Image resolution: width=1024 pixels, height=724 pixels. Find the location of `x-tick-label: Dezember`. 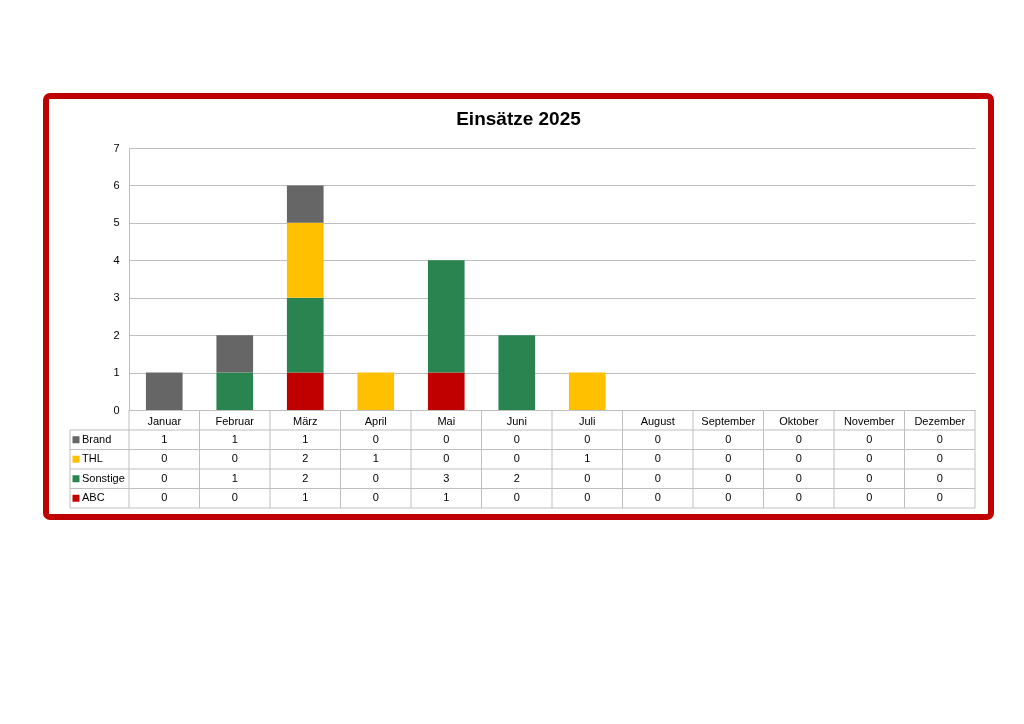

x-tick-label: Dezember is located at coordinates (940, 420).